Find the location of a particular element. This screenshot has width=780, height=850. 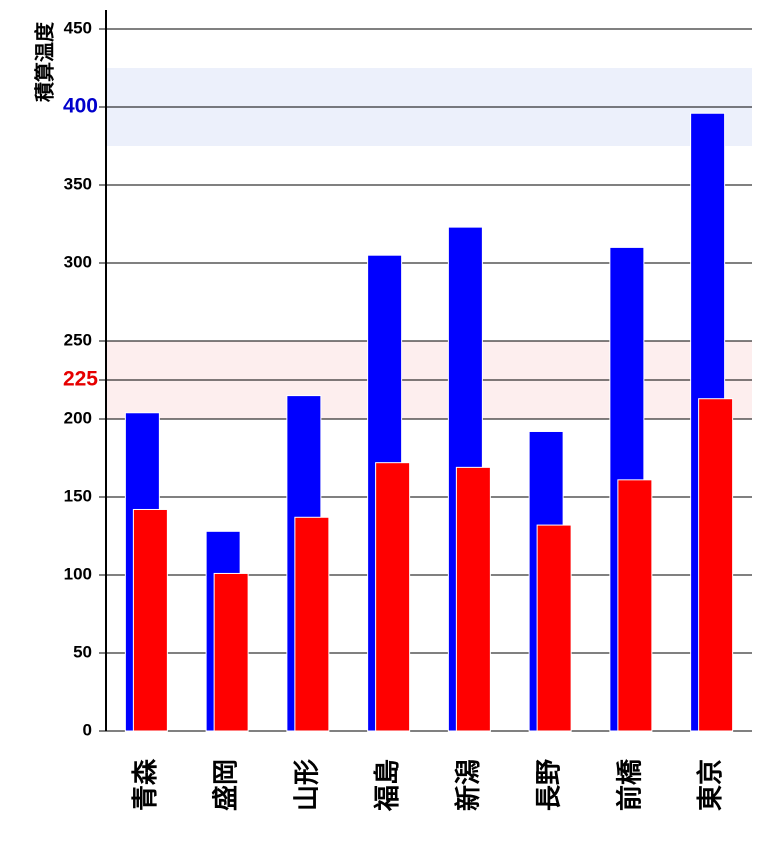

y-tick-label: 200 is located at coordinates (78, 417).